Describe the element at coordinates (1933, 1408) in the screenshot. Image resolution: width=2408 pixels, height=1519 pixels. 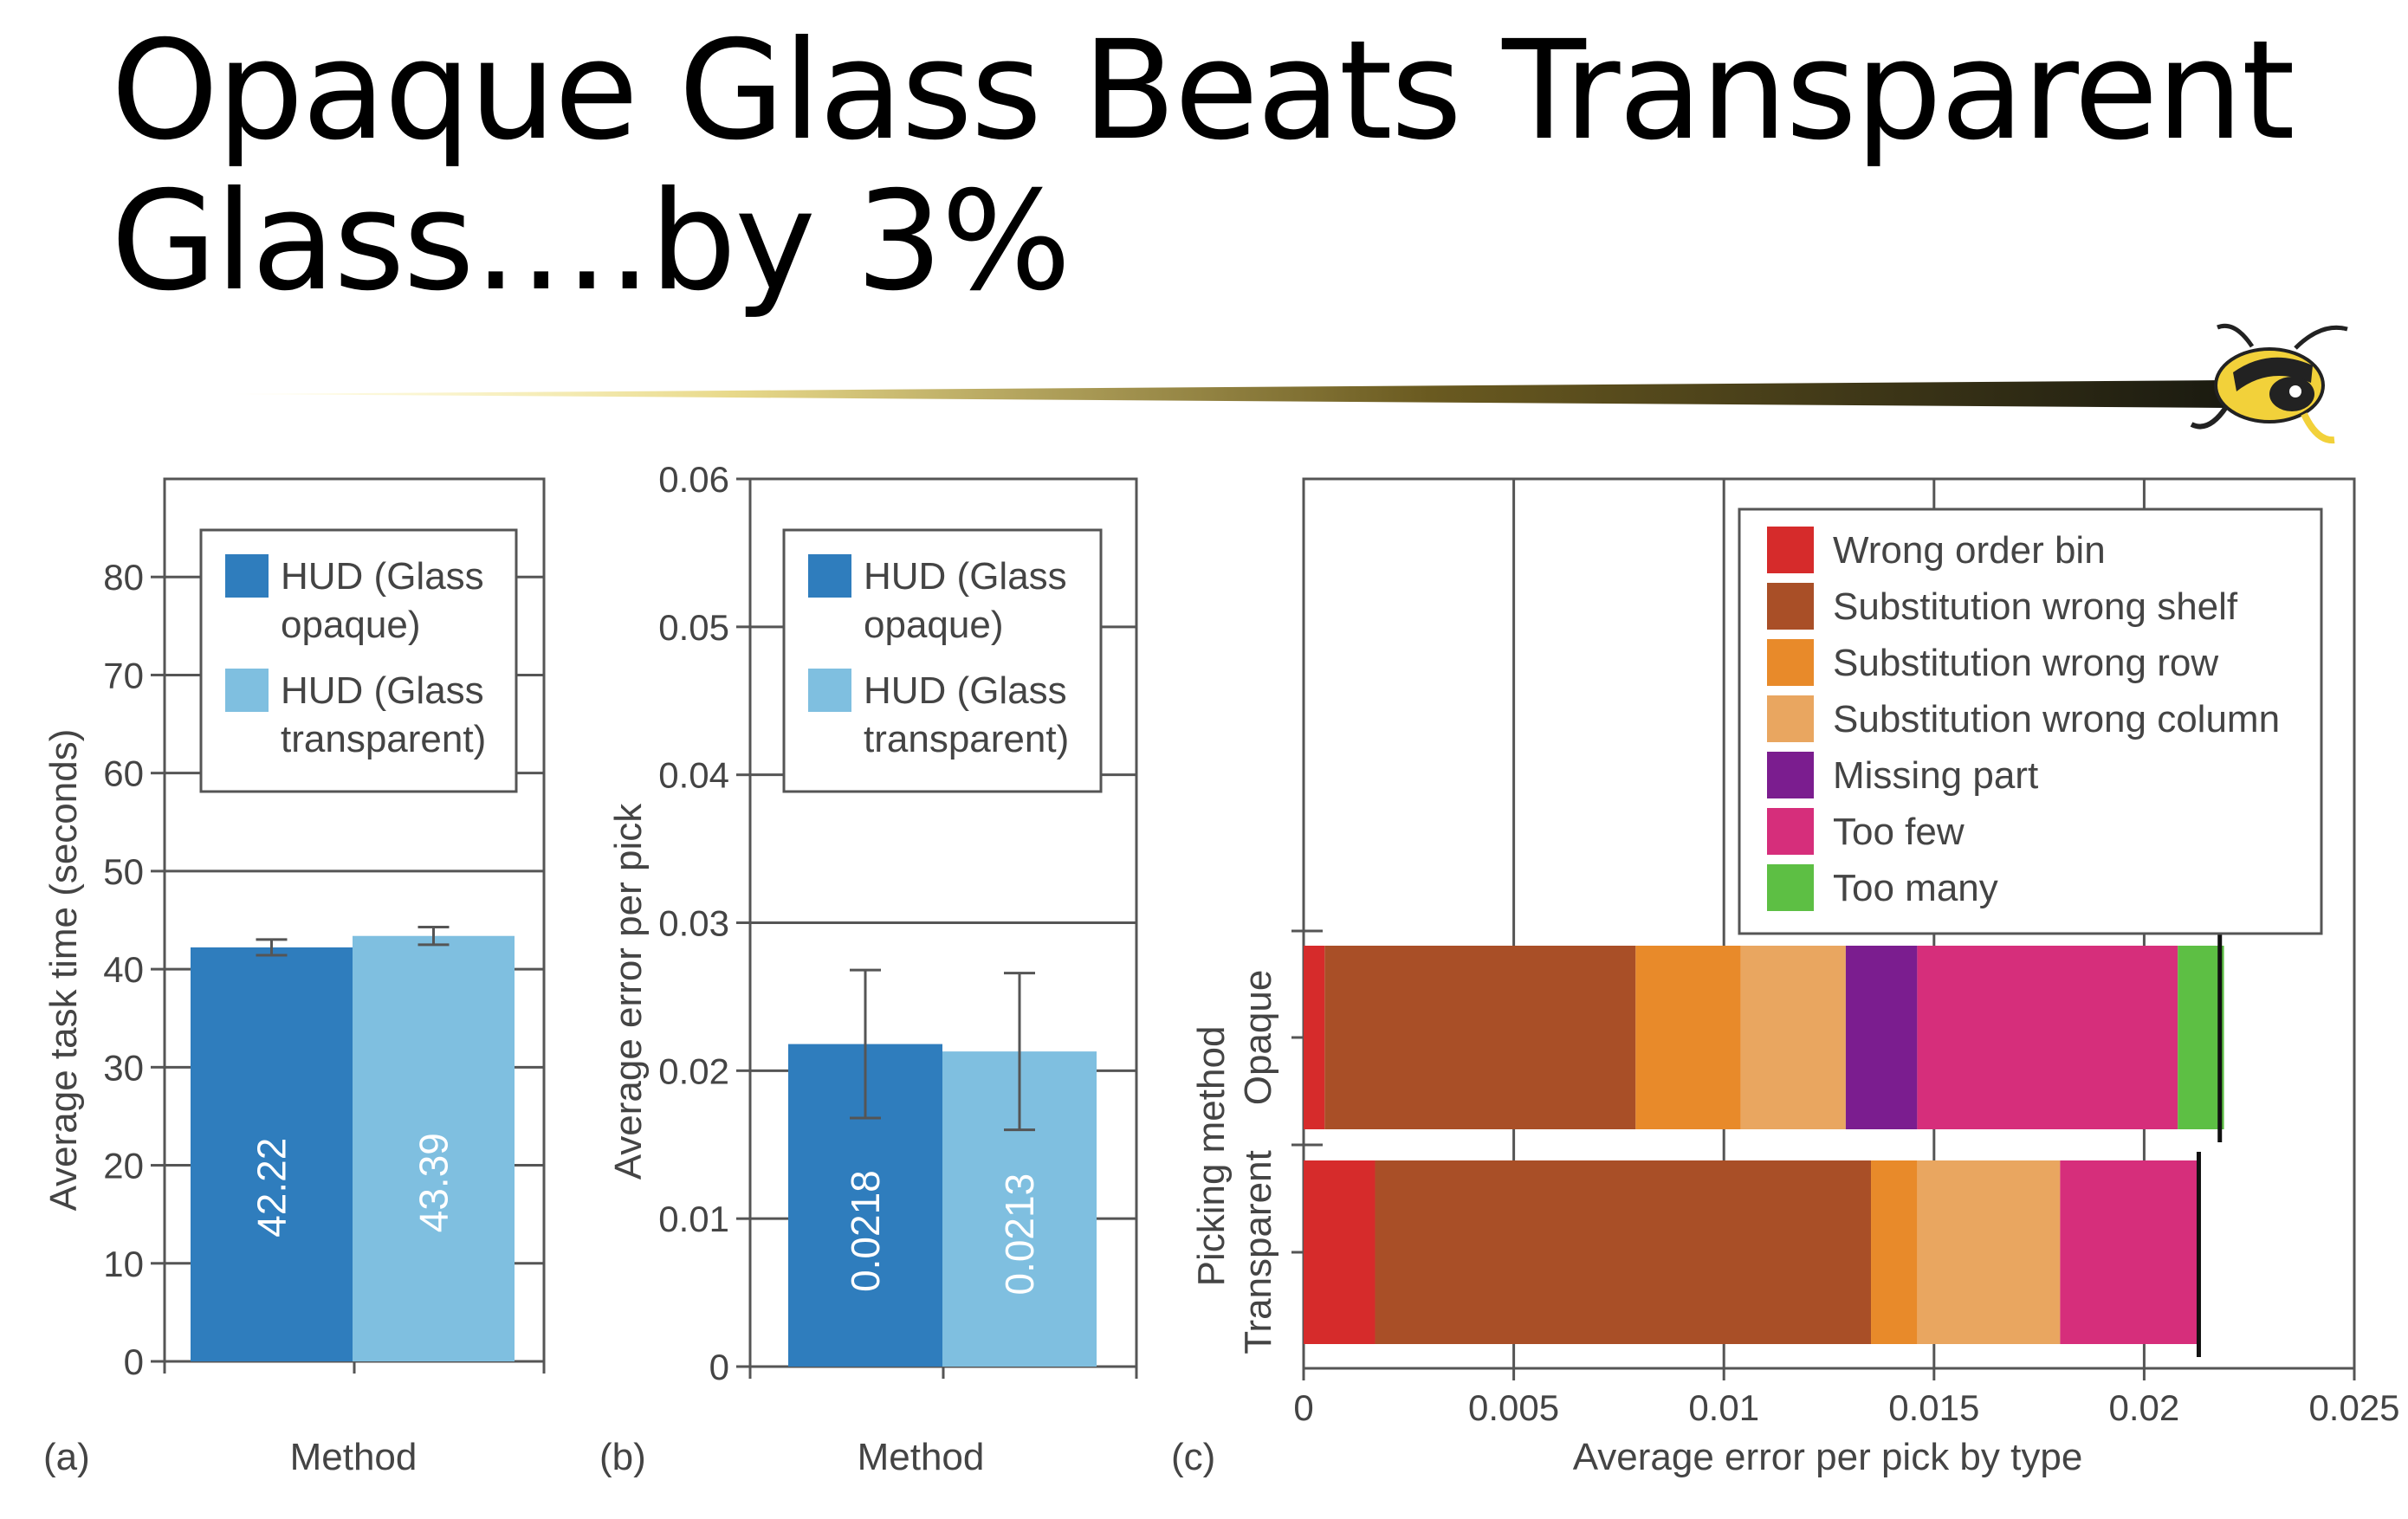
I see `chart-c-xtick-label: 0.015` at that location.